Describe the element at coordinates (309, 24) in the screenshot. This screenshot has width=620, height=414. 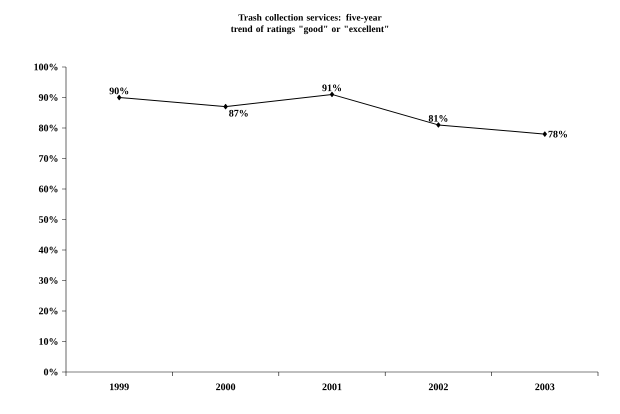
I see `chart-title: Trash collection services: five-year trend of ratings "good" or "excellent"` at that location.